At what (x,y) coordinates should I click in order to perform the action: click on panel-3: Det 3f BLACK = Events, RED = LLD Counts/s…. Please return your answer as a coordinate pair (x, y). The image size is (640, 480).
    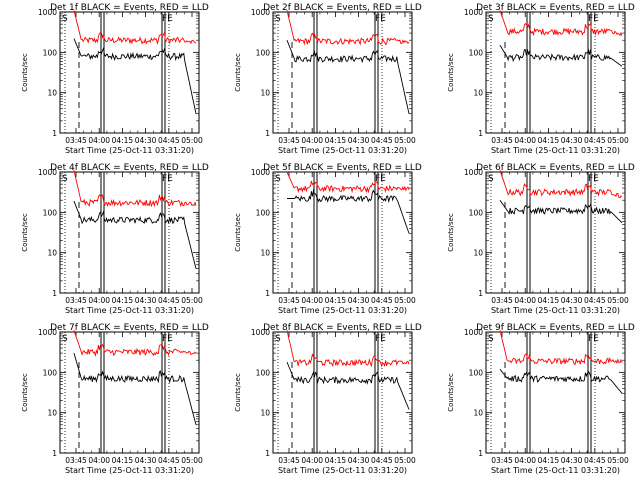
    Looking at the image, I should click on (541, 79).